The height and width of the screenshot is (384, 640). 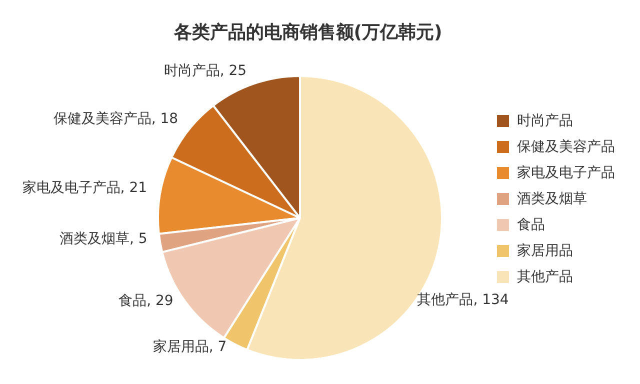 What do you see at coordinates (115, 119) in the screenshot?
I see `data-label: 保健及美容产品, 18` at bounding box center [115, 119].